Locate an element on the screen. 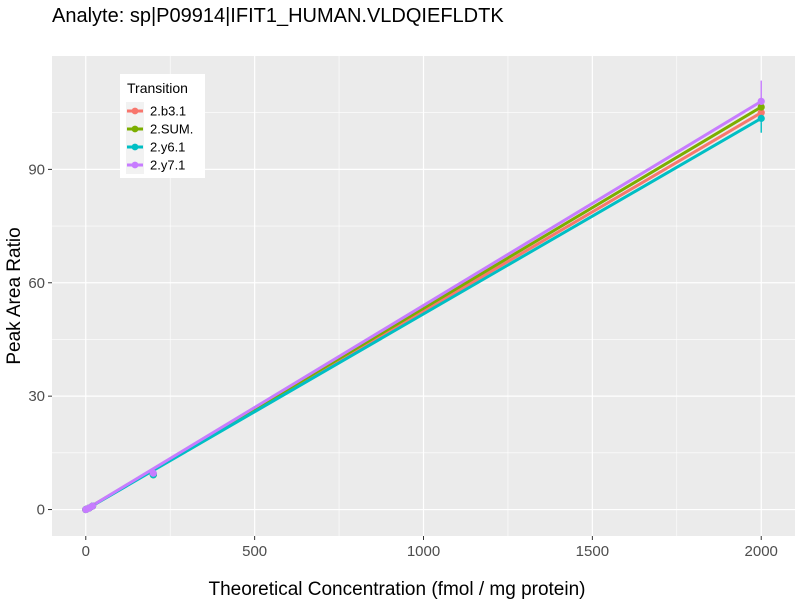 Image resolution: width=800 pixels, height=600 pixels. legend-item-2-b3-1: 2.b3.1 is located at coordinates (156, 111).